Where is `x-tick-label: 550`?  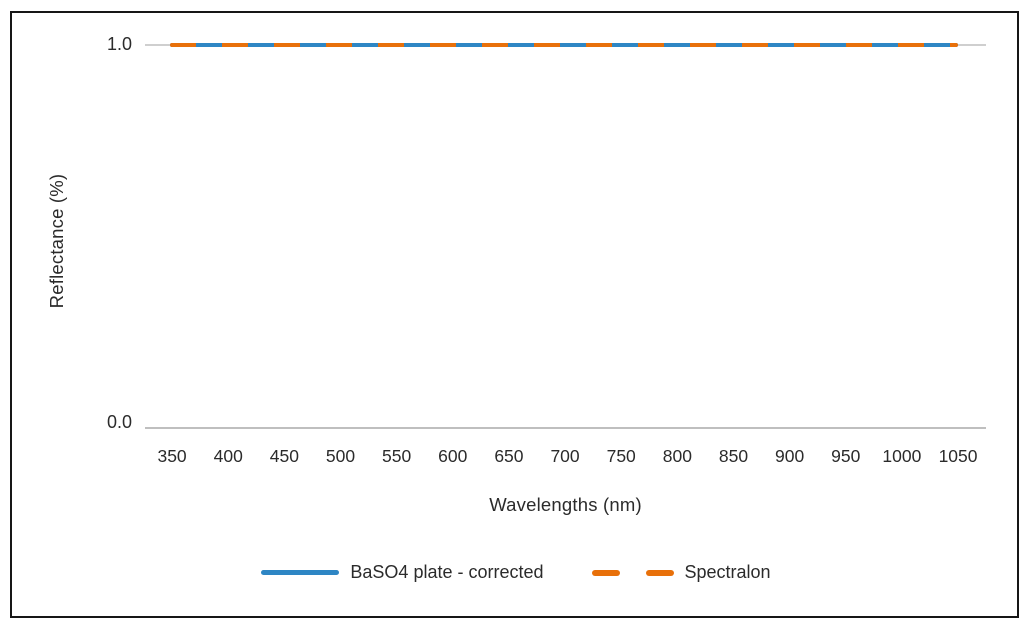 x-tick-label: 550 is located at coordinates (397, 456).